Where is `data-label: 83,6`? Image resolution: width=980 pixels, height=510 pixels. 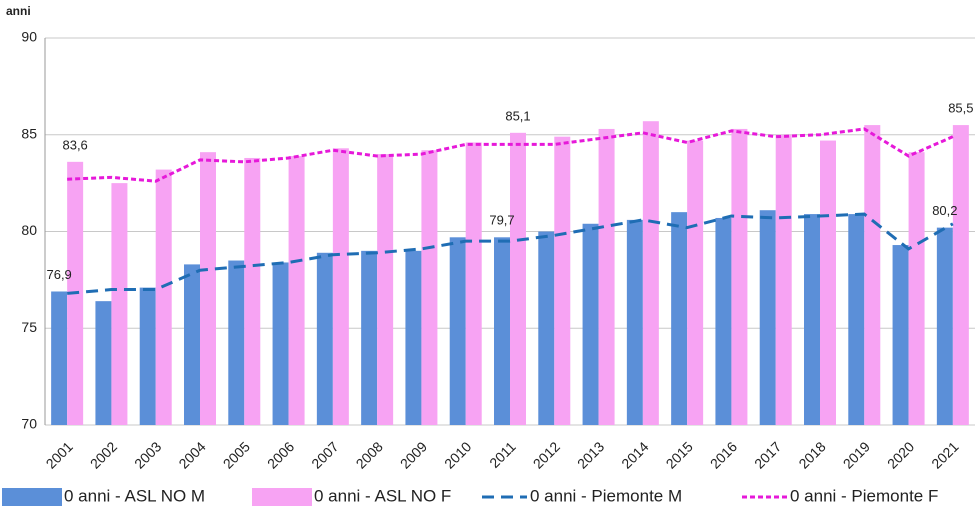
data-label: 83,6 is located at coordinates (74, 144).